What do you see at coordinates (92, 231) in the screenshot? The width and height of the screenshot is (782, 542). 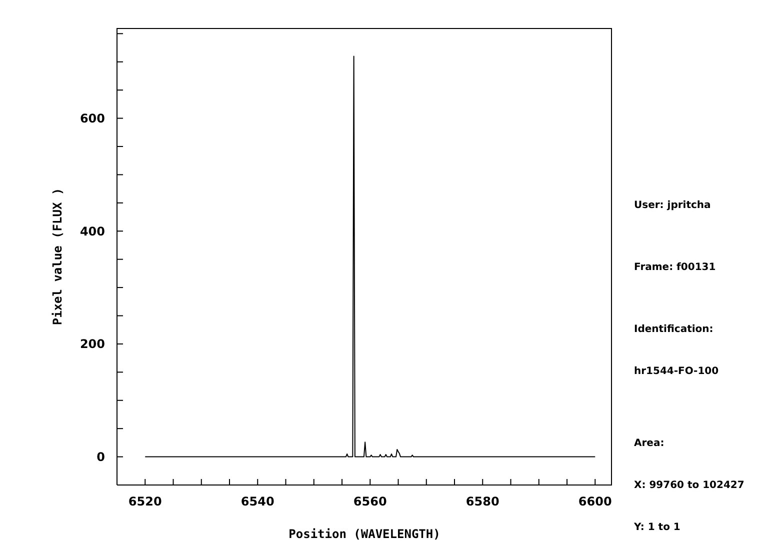 I see `y-tick-label: 400` at bounding box center [92, 231].